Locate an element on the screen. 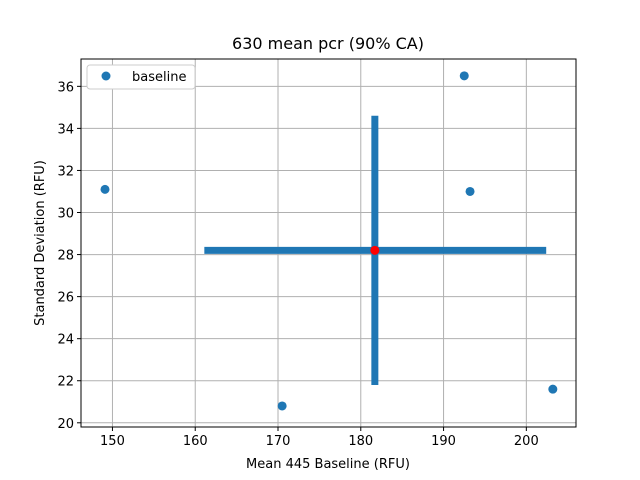 This screenshot has width=640, height=480. x-tick-label: 170 is located at coordinates (278, 441).